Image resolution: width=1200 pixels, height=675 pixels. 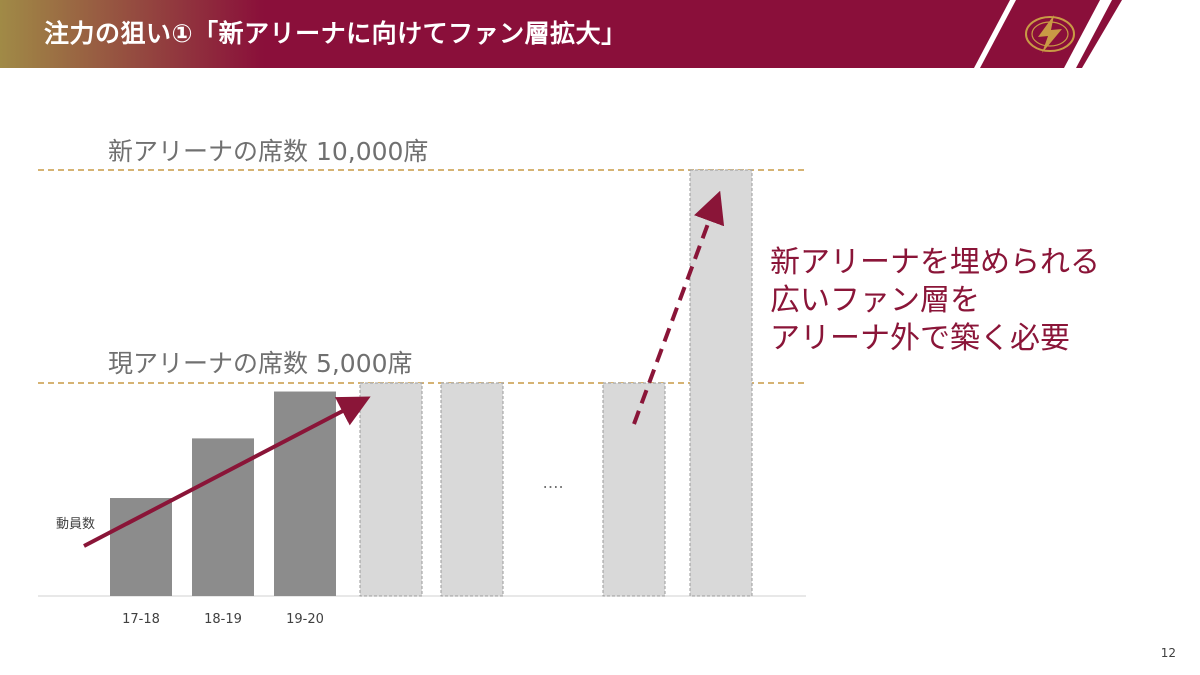 What do you see at coordinates (335, 33) in the screenshot?
I see `page-title: 注力の狙い①「新アリーナに向けてファン層拡大」` at bounding box center [335, 33].